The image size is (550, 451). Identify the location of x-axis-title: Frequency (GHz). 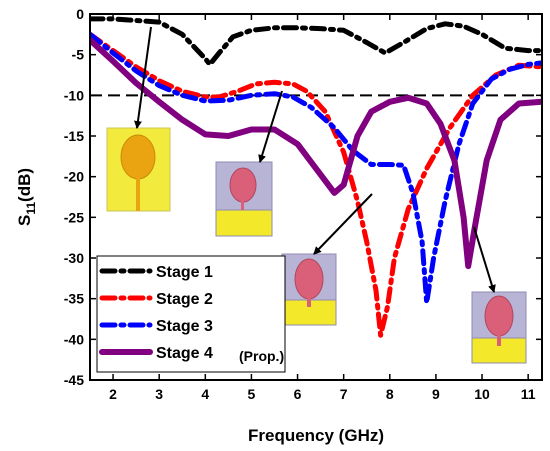
(316, 435).